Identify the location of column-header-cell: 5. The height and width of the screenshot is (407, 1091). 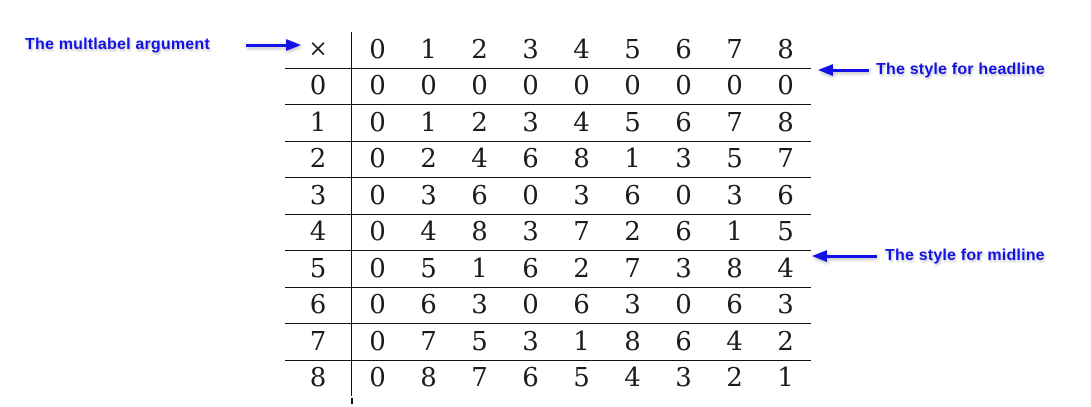
(632, 50).